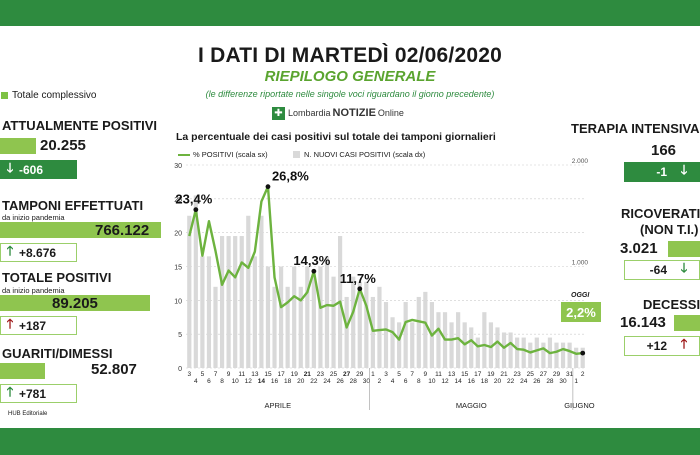 This screenshot has height=455, width=700. Describe the element at coordinates (583, 353) in the screenshot. I see `today-dot` at that location.